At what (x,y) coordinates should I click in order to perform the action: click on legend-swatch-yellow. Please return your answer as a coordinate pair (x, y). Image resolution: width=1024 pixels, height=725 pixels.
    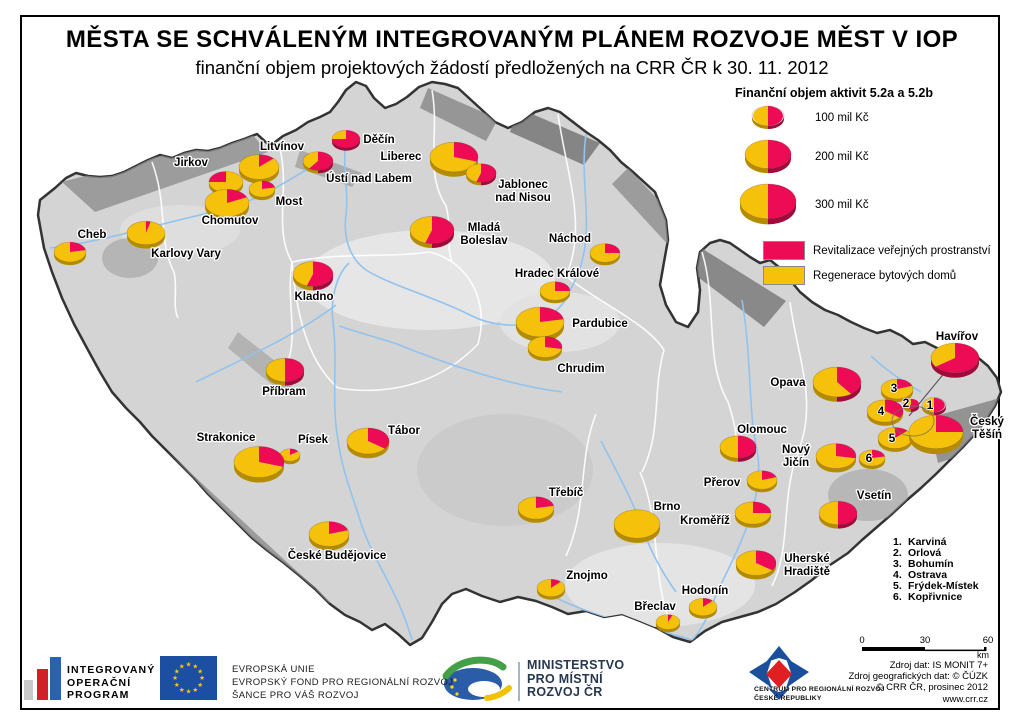
    Looking at the image, I should click on (784, 275).